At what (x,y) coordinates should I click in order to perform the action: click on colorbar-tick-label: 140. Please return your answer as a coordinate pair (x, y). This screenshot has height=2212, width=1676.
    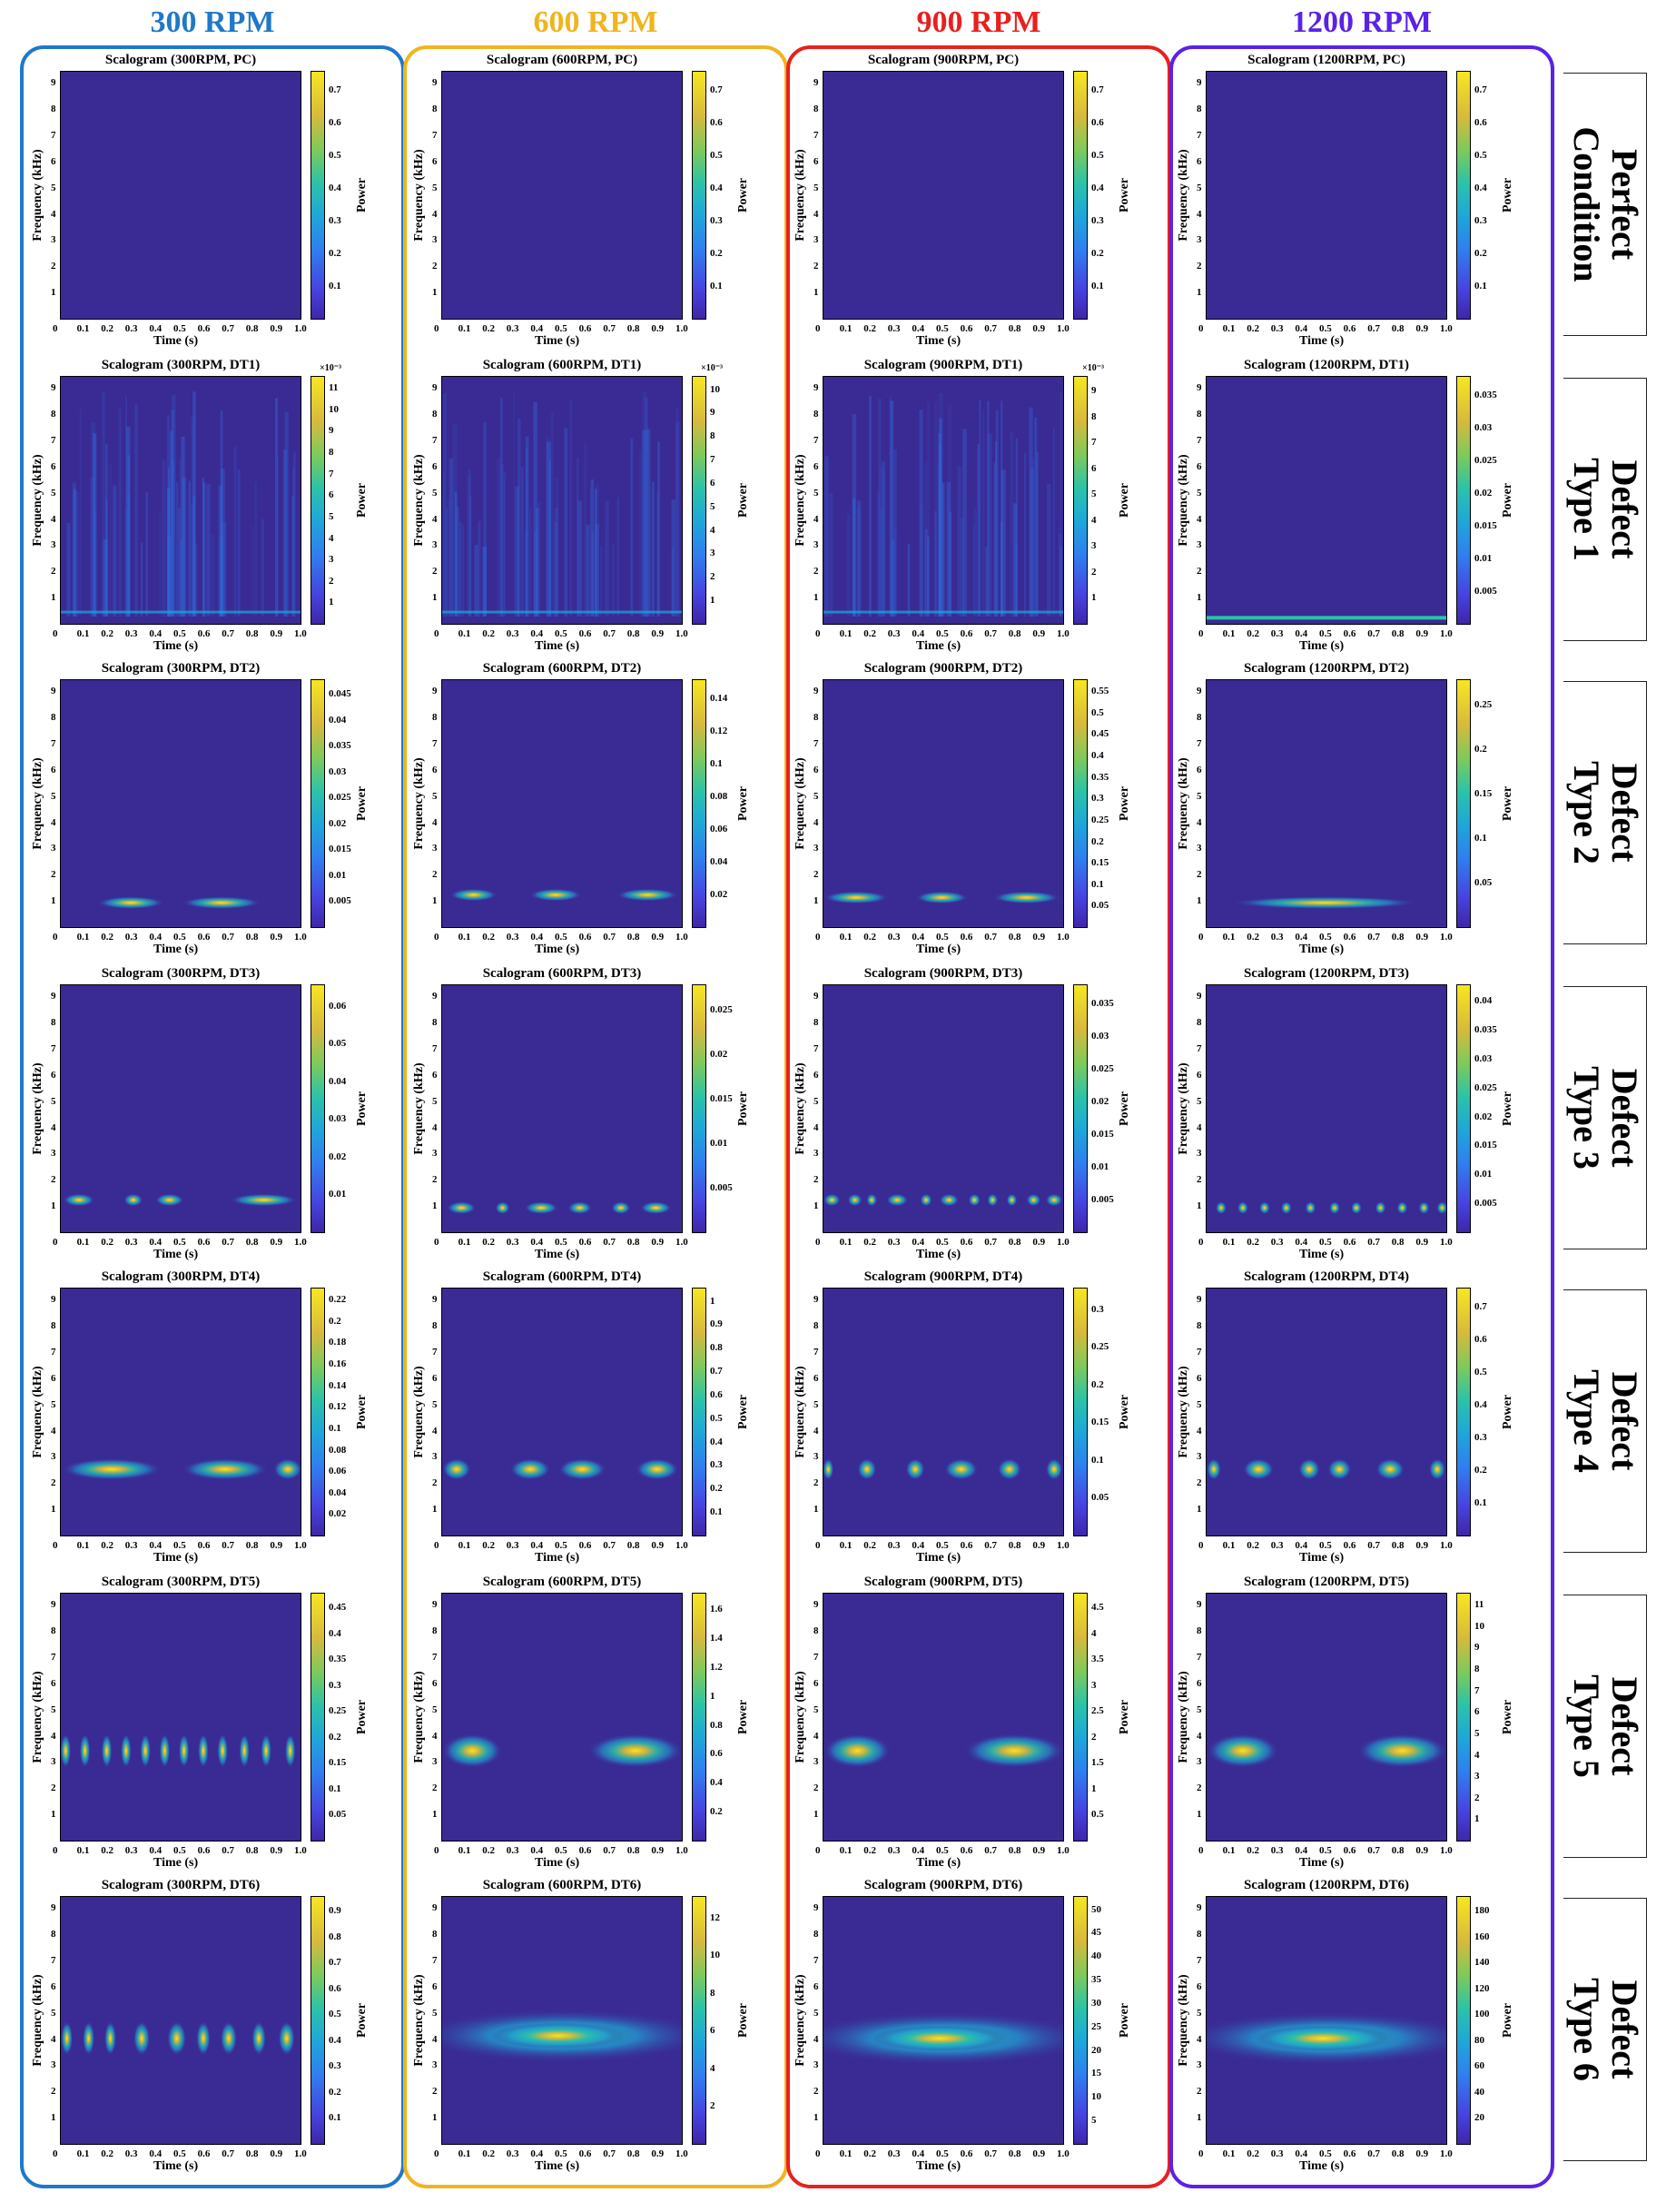
    Looking at the image, I should click on (1482, 1963).